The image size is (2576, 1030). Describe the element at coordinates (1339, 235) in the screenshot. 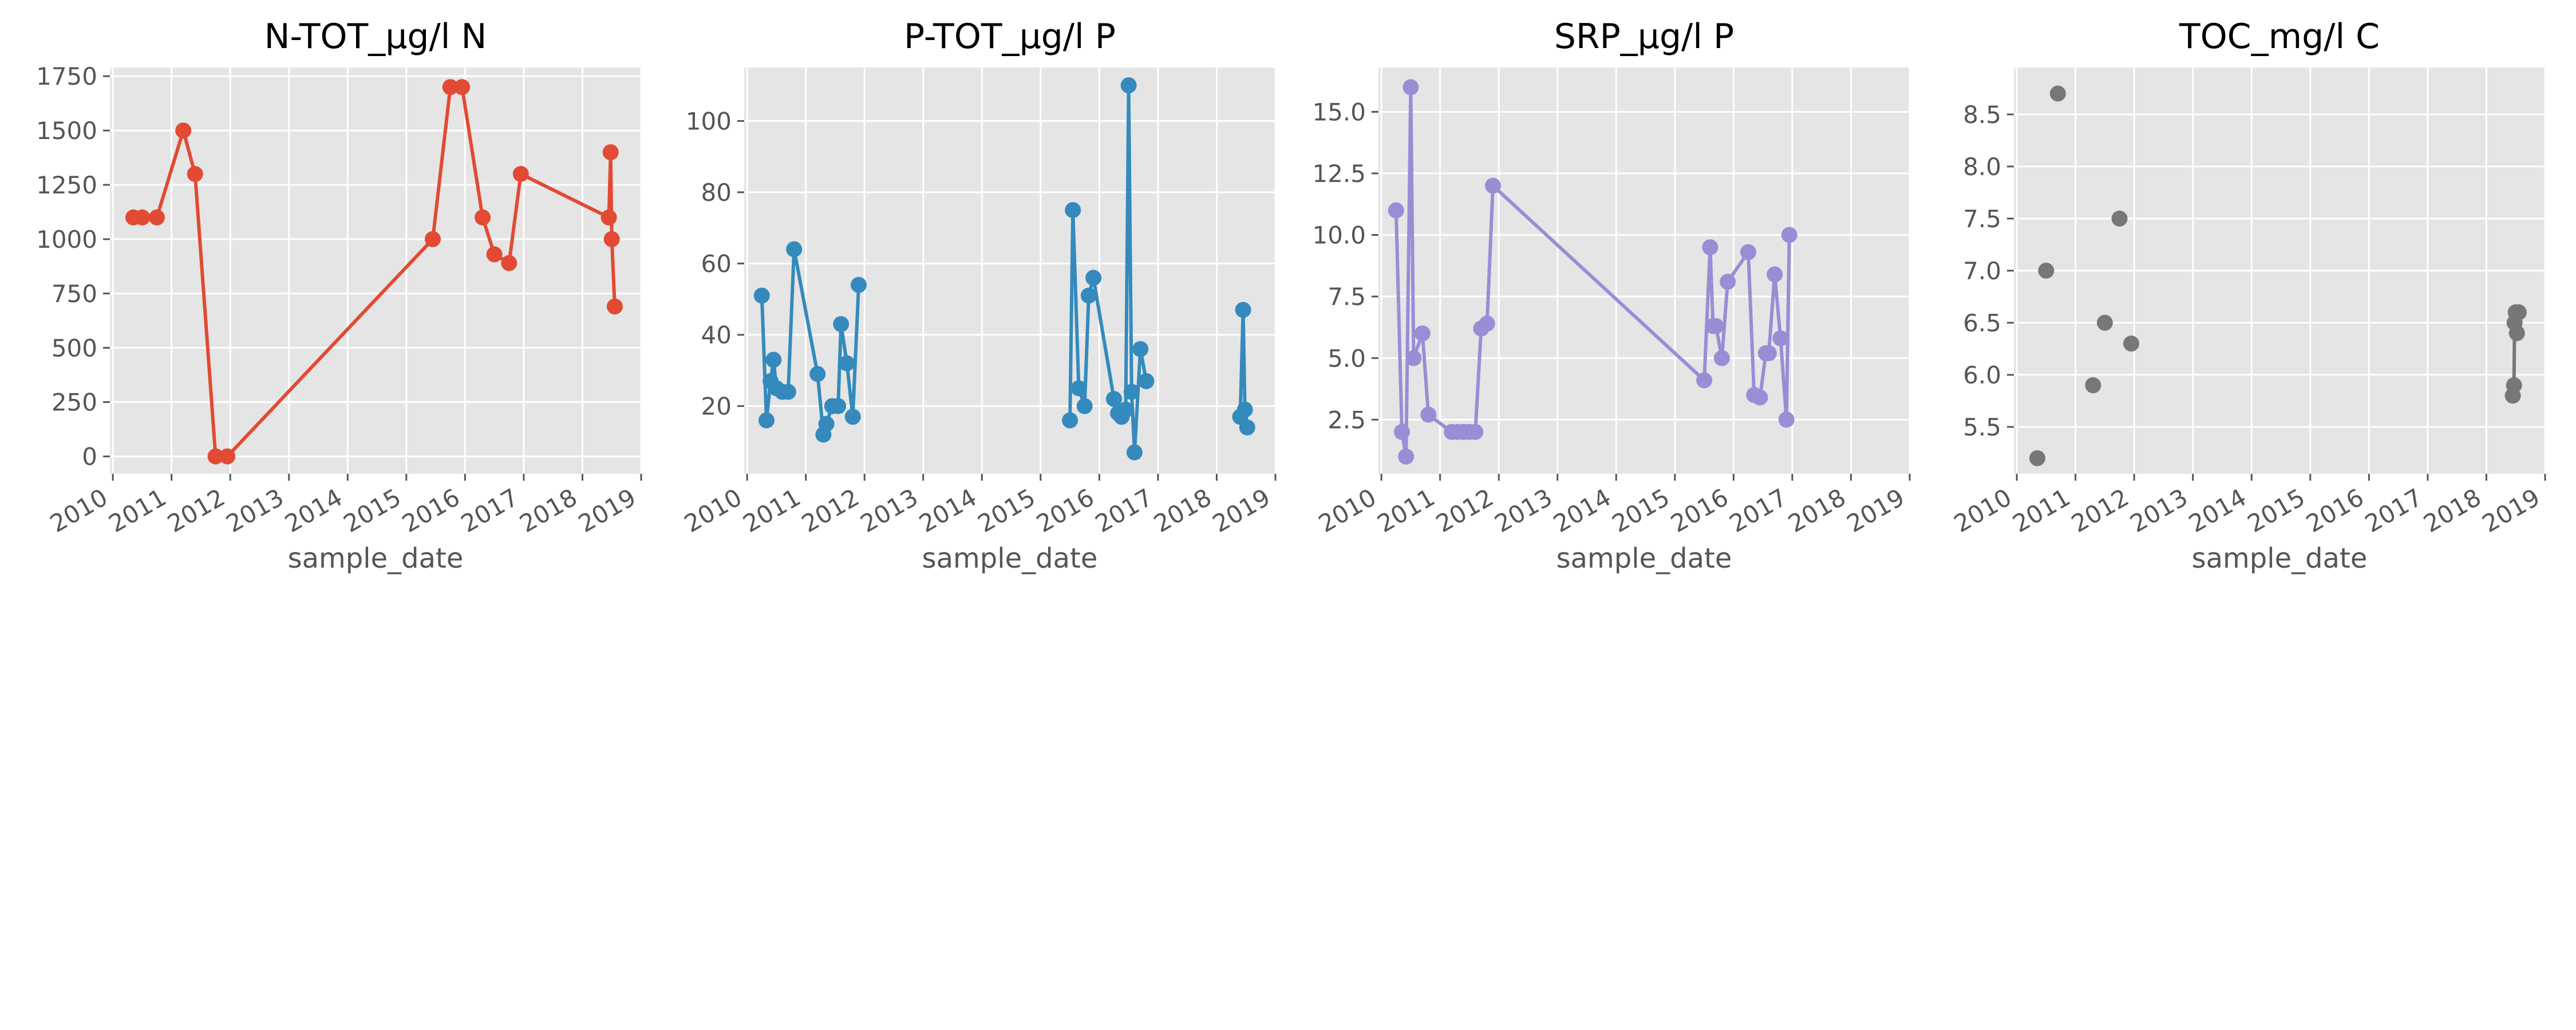

I see `y-tick-label: 10.0` at that location.